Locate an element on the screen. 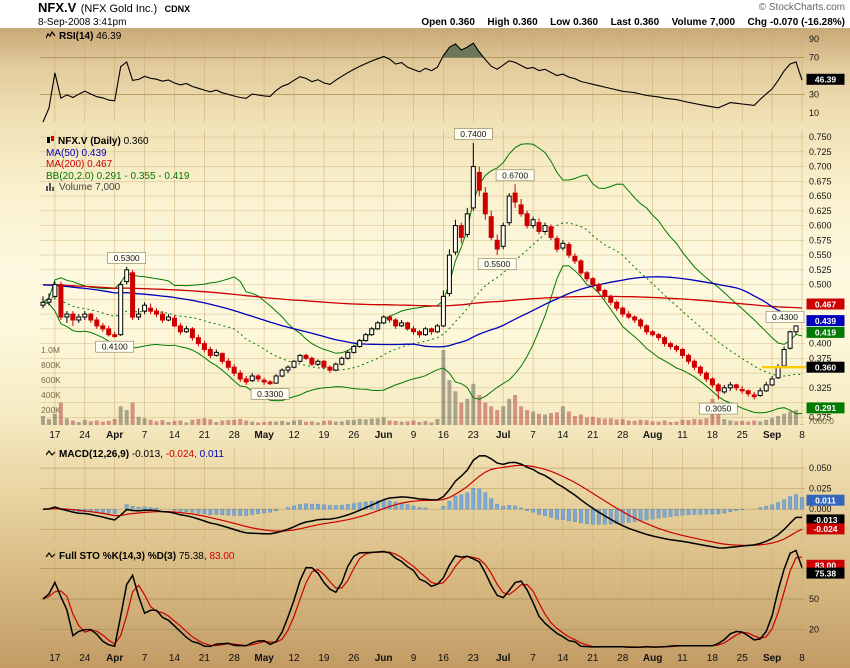  svg-text: 19 is located at coordinates (324, 435).